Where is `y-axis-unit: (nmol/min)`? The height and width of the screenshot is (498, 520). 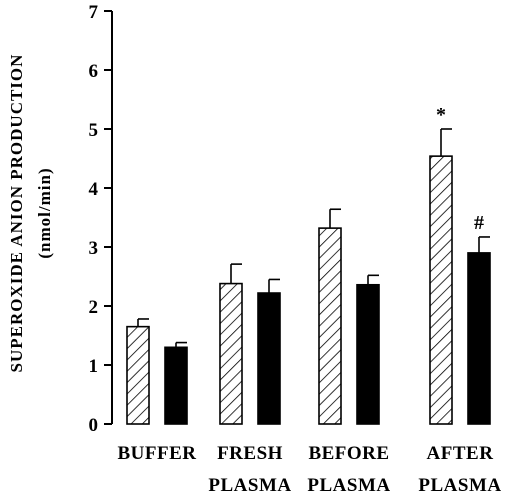
y-axis-unit: (nmol/min) is located at coordinates (44, 212).